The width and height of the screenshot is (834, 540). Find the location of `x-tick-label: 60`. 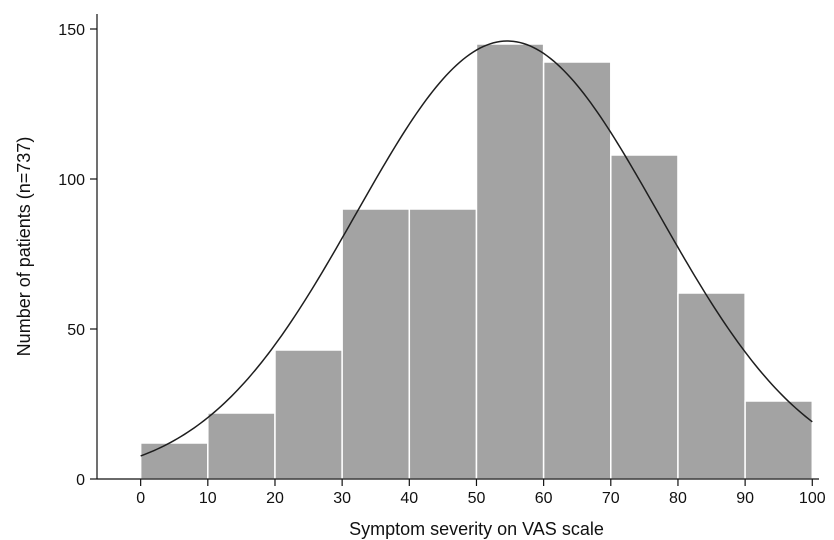

x-tick-label: 60 is located at coordinates (544, 498).